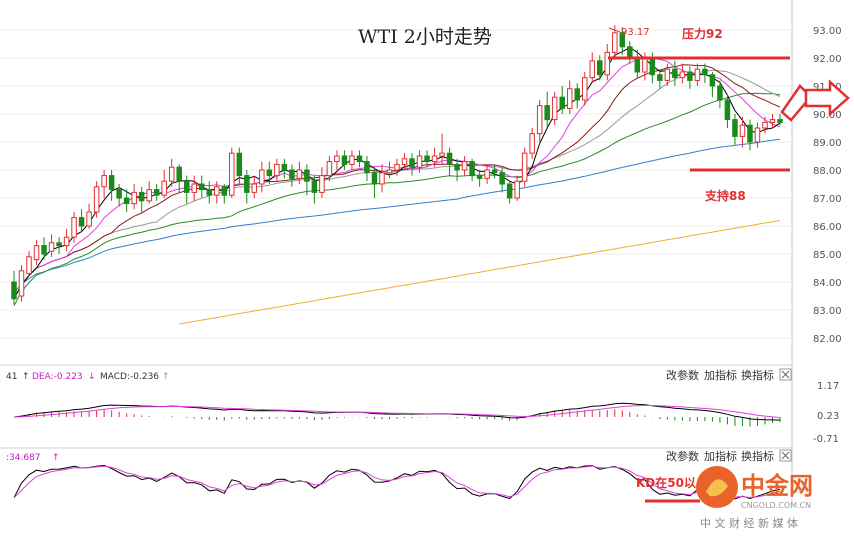 This screenshot has height=541, width=854. Describe the element at coordinates (827, 143) in the screenshot. I see `price-tick-label: 89.00` at that location.